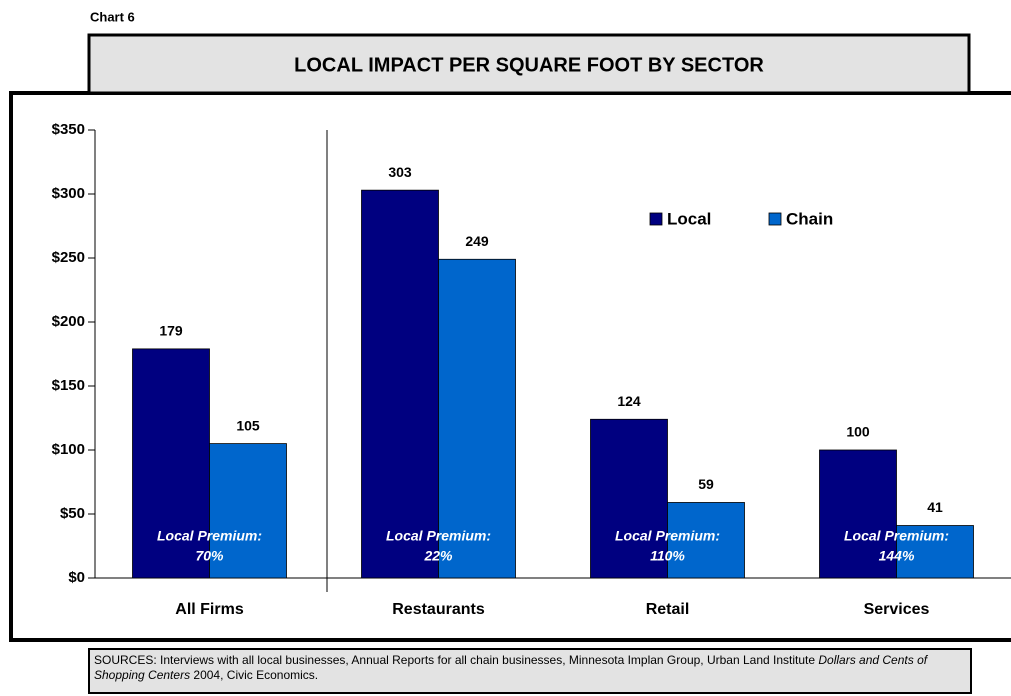 Image resolution: width=1011 pixels, height=696 pixels. Describe the element at coordinates (254, 675) in the screenshot. I see `source-text: 2004, Civic Economics.` at that location.